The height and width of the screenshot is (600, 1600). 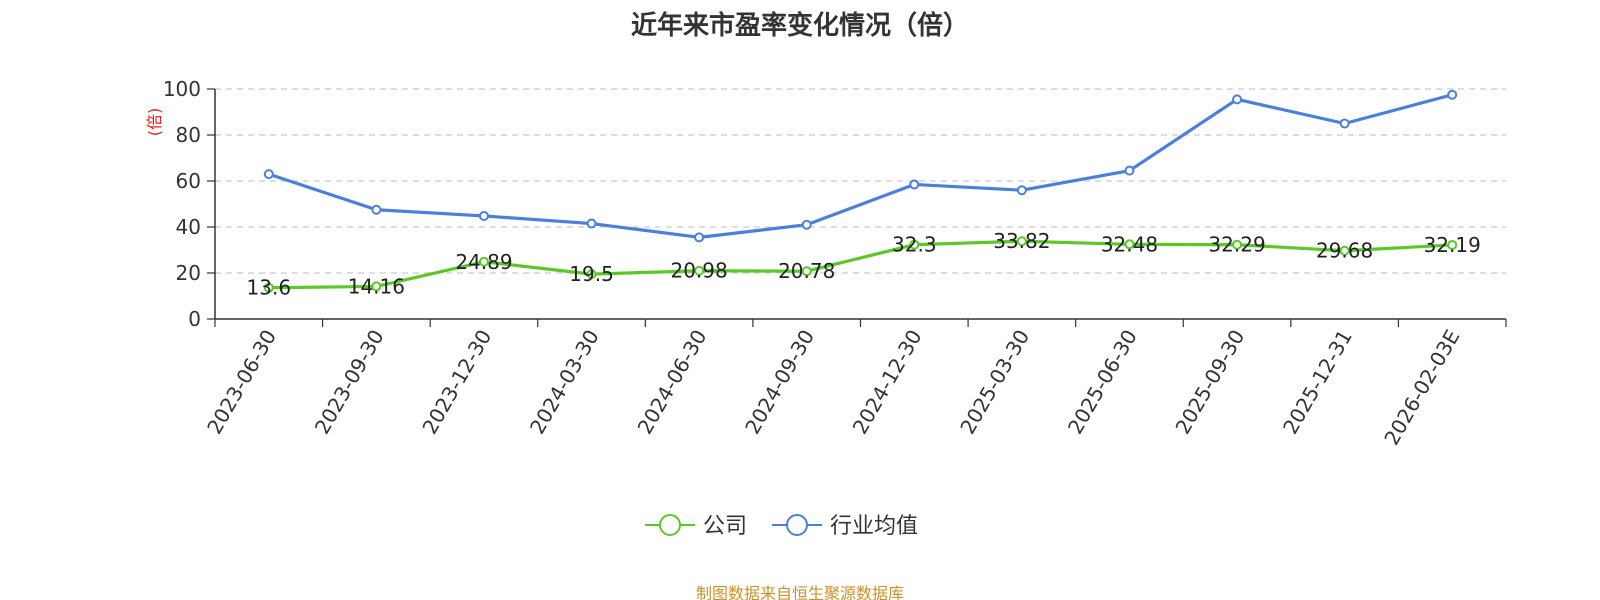 I want to click on y-tick-label: 80, so click(x=188, y=135).